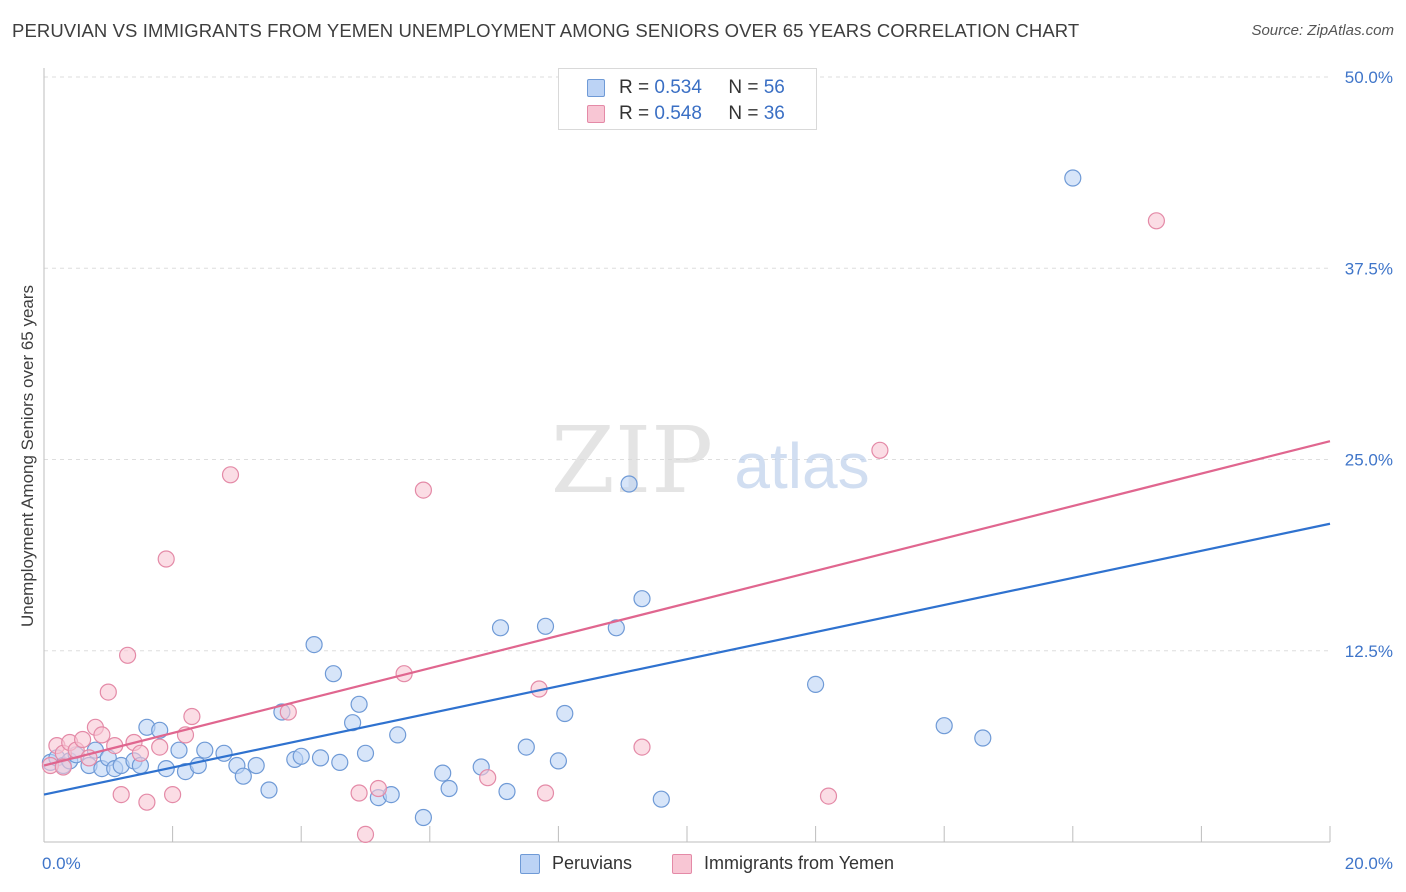 The width and height of the screenshot is (1406, 892). What do you see at coordinates (1369, 460) in the screenshot?
I see `y-tick-label: 25.0%` at bounding box center [1369, 460].